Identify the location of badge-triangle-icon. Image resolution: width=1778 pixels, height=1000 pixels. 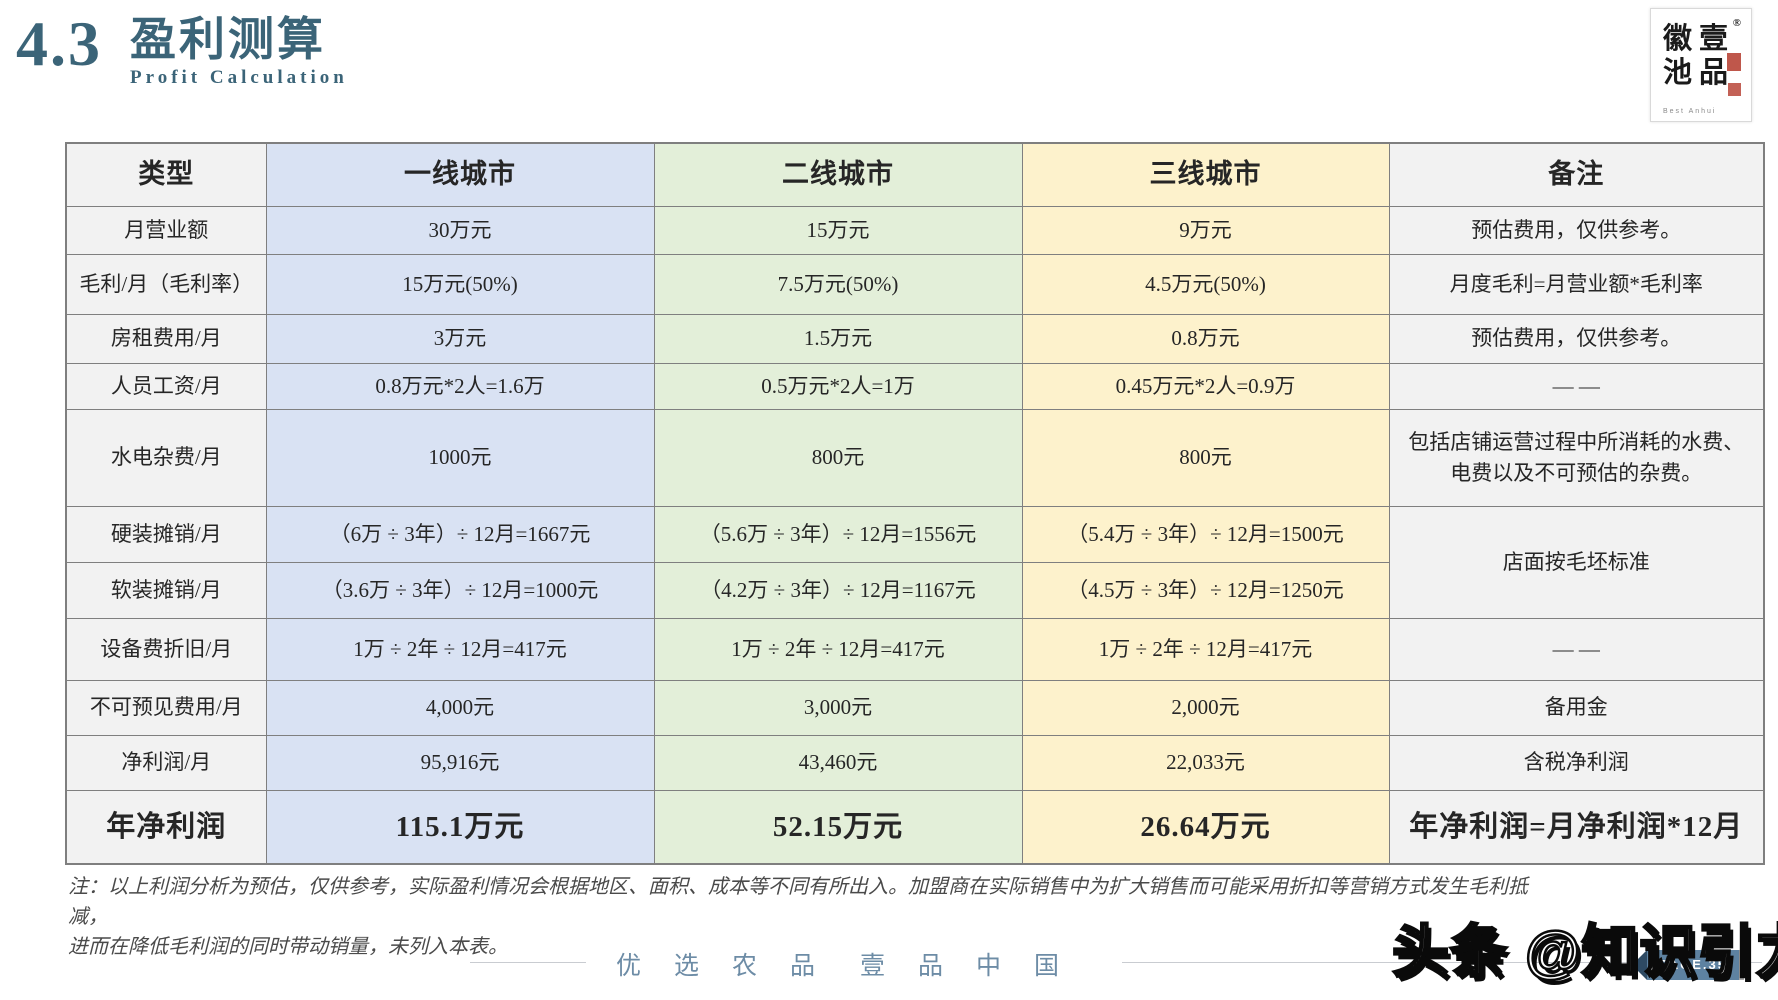
(1639, 965).